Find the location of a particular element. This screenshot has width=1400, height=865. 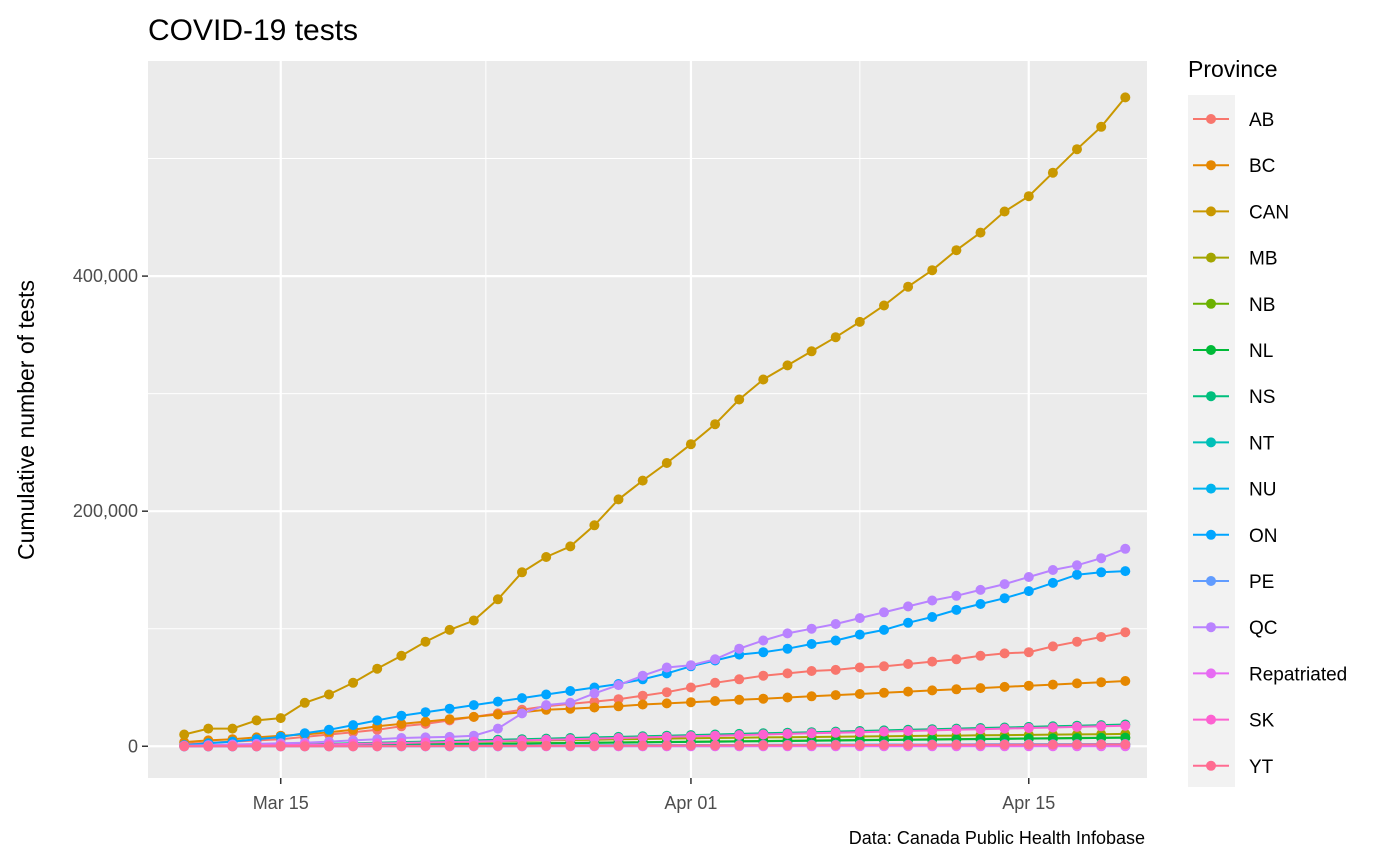

legend-item-sk: SK is located at coordinates (1234, 721).